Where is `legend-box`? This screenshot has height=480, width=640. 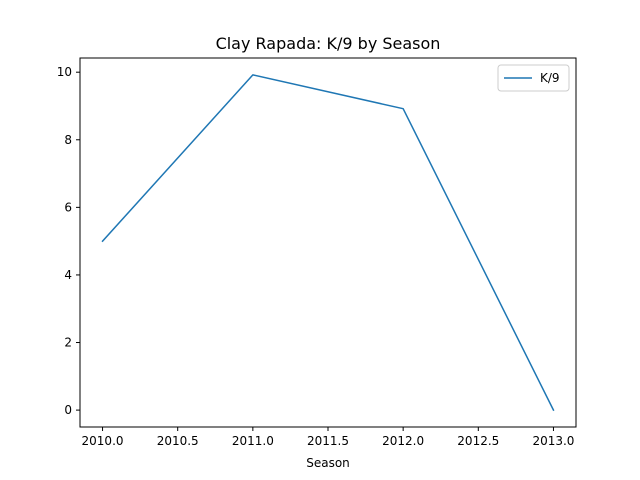
legend-box is located at coordinates (533, 78).